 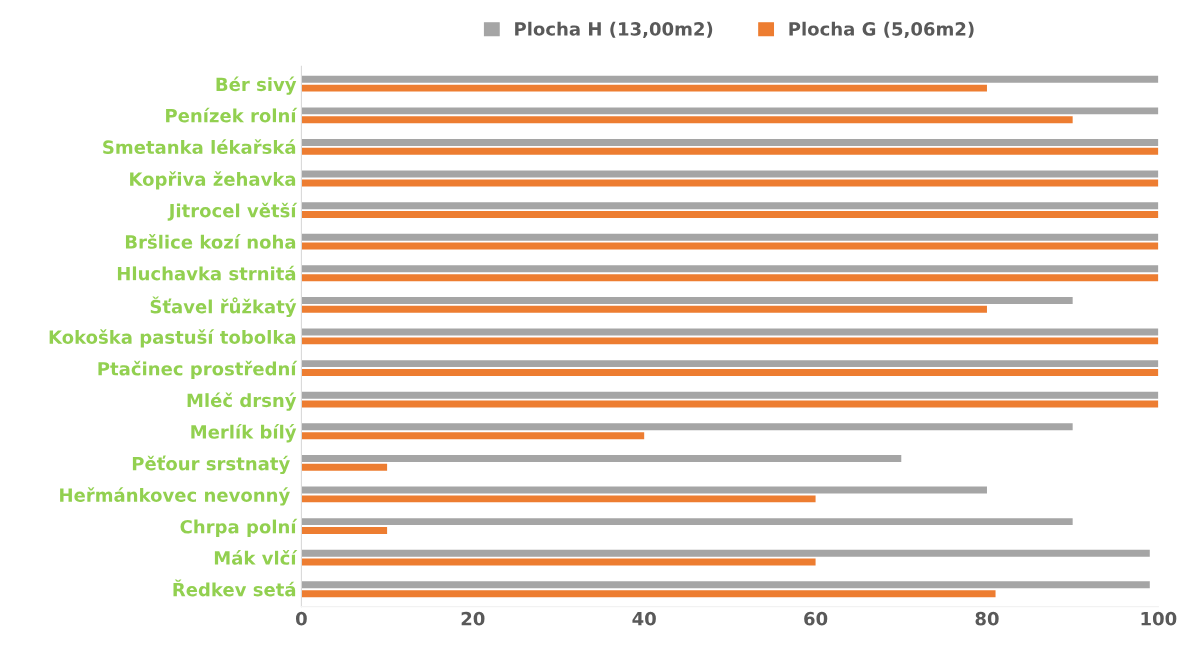 What do you see at coordinates (234, 588) in the screenshot?
I see `y-tick-label: Ředkev setá` at bounding box center [234, 588].